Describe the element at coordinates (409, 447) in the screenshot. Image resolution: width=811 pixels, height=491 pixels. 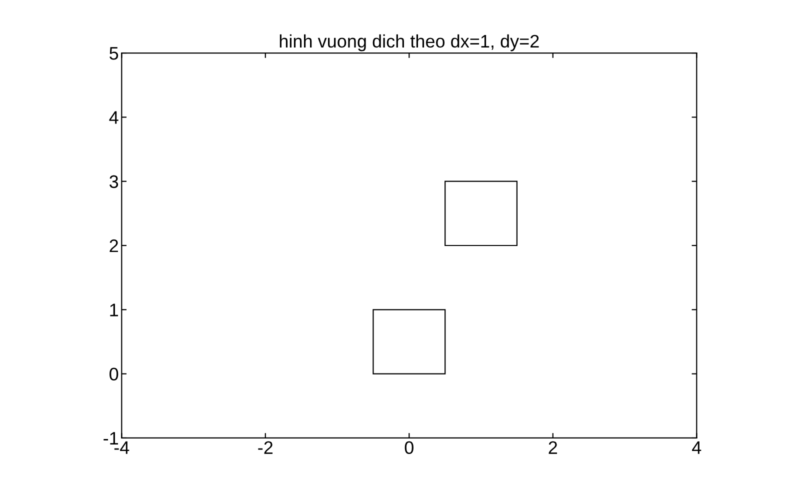
I see `x-tick-label: 0` at that location.